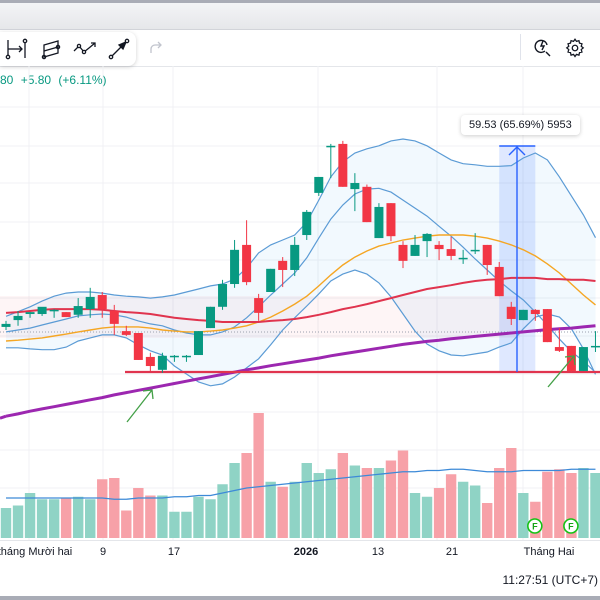 The height and width of the screenshot is (600, 600). I want to click on parallel-channel-tool, so click(51, 49).